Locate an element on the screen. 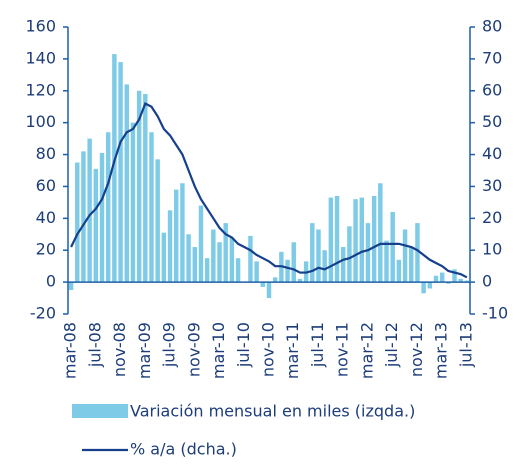 This screenshot has width=528, height=465. y2-tick-label: 40 is located at coordinates (492, 153).